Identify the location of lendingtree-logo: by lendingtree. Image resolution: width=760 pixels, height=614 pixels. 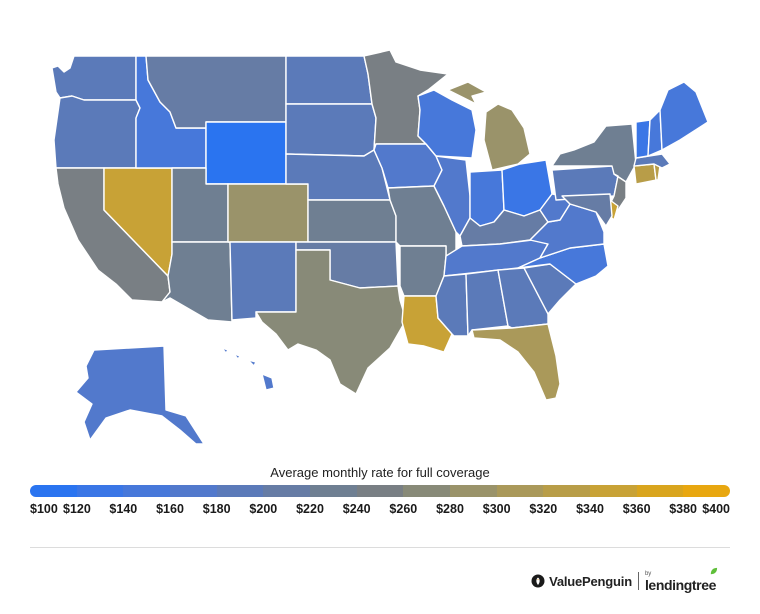
(681, 580).